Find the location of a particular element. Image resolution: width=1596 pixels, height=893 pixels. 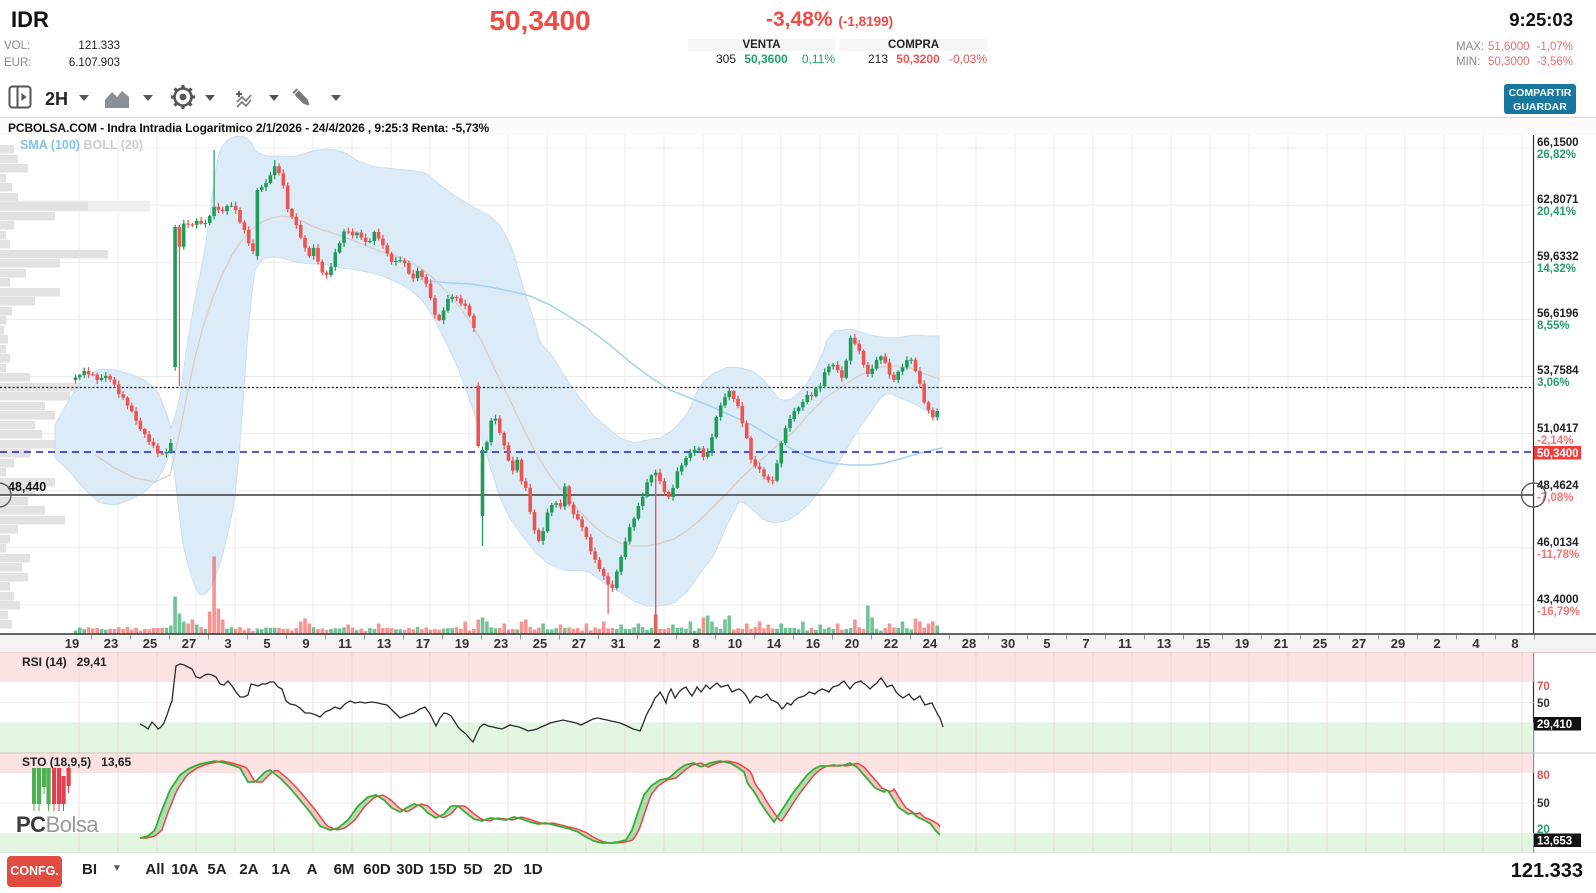

svg-text: 15 is located at coordinates (1203, 643).